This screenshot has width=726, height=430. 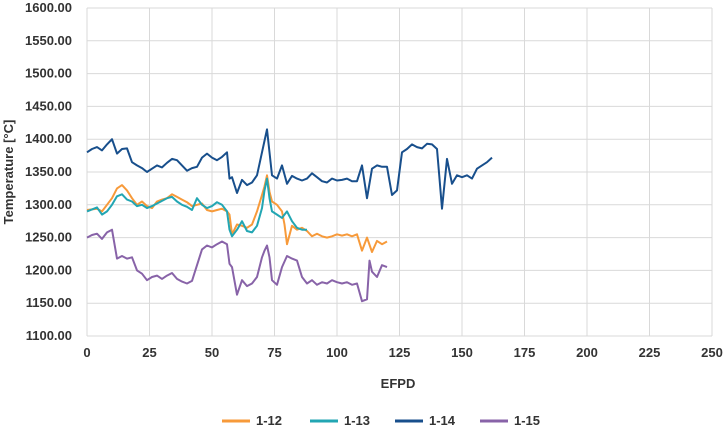 I want to click on legend-label: 1-14, so click(x=442, y=420).